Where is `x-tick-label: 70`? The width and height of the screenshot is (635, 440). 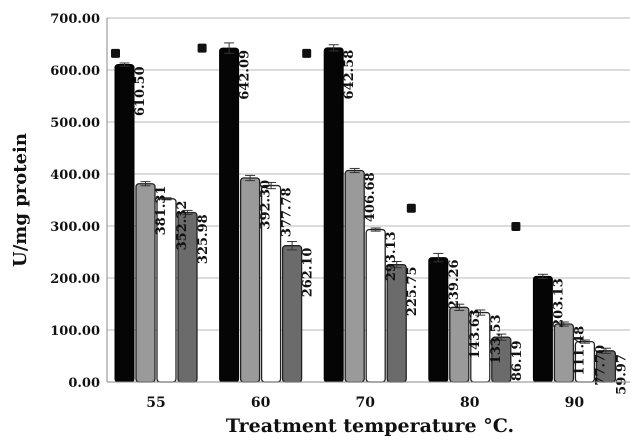
x-tick-label: 70 is located at coordinates (365, 403).